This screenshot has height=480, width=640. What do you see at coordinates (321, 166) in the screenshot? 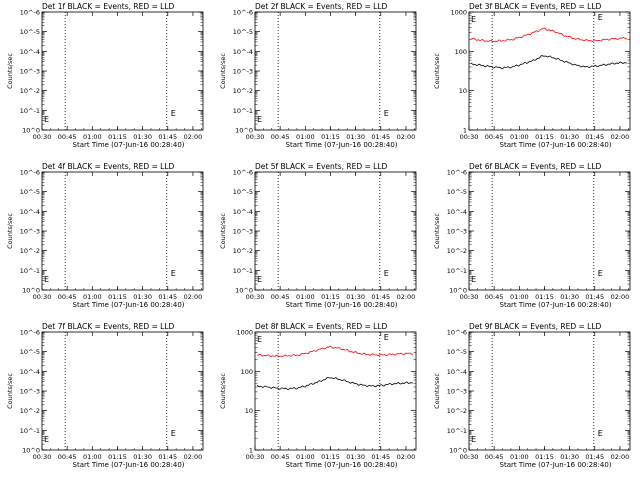
I see `panel-title: Det 5f BLACK = Events, RED = LLD` at bounding box center [321, 166].